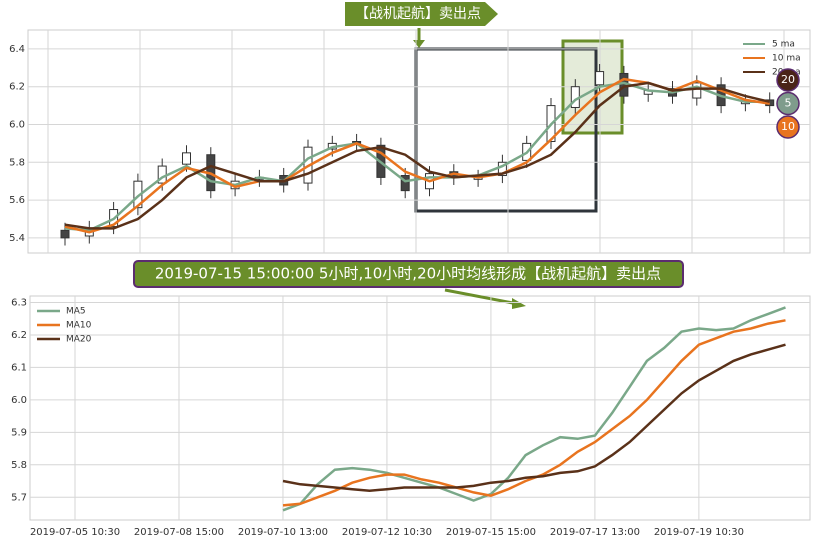  What do you see at coordinates (786, 59) in the screenshot?
I see `legend-label: 10 ma` at bounding box center [786, 59].